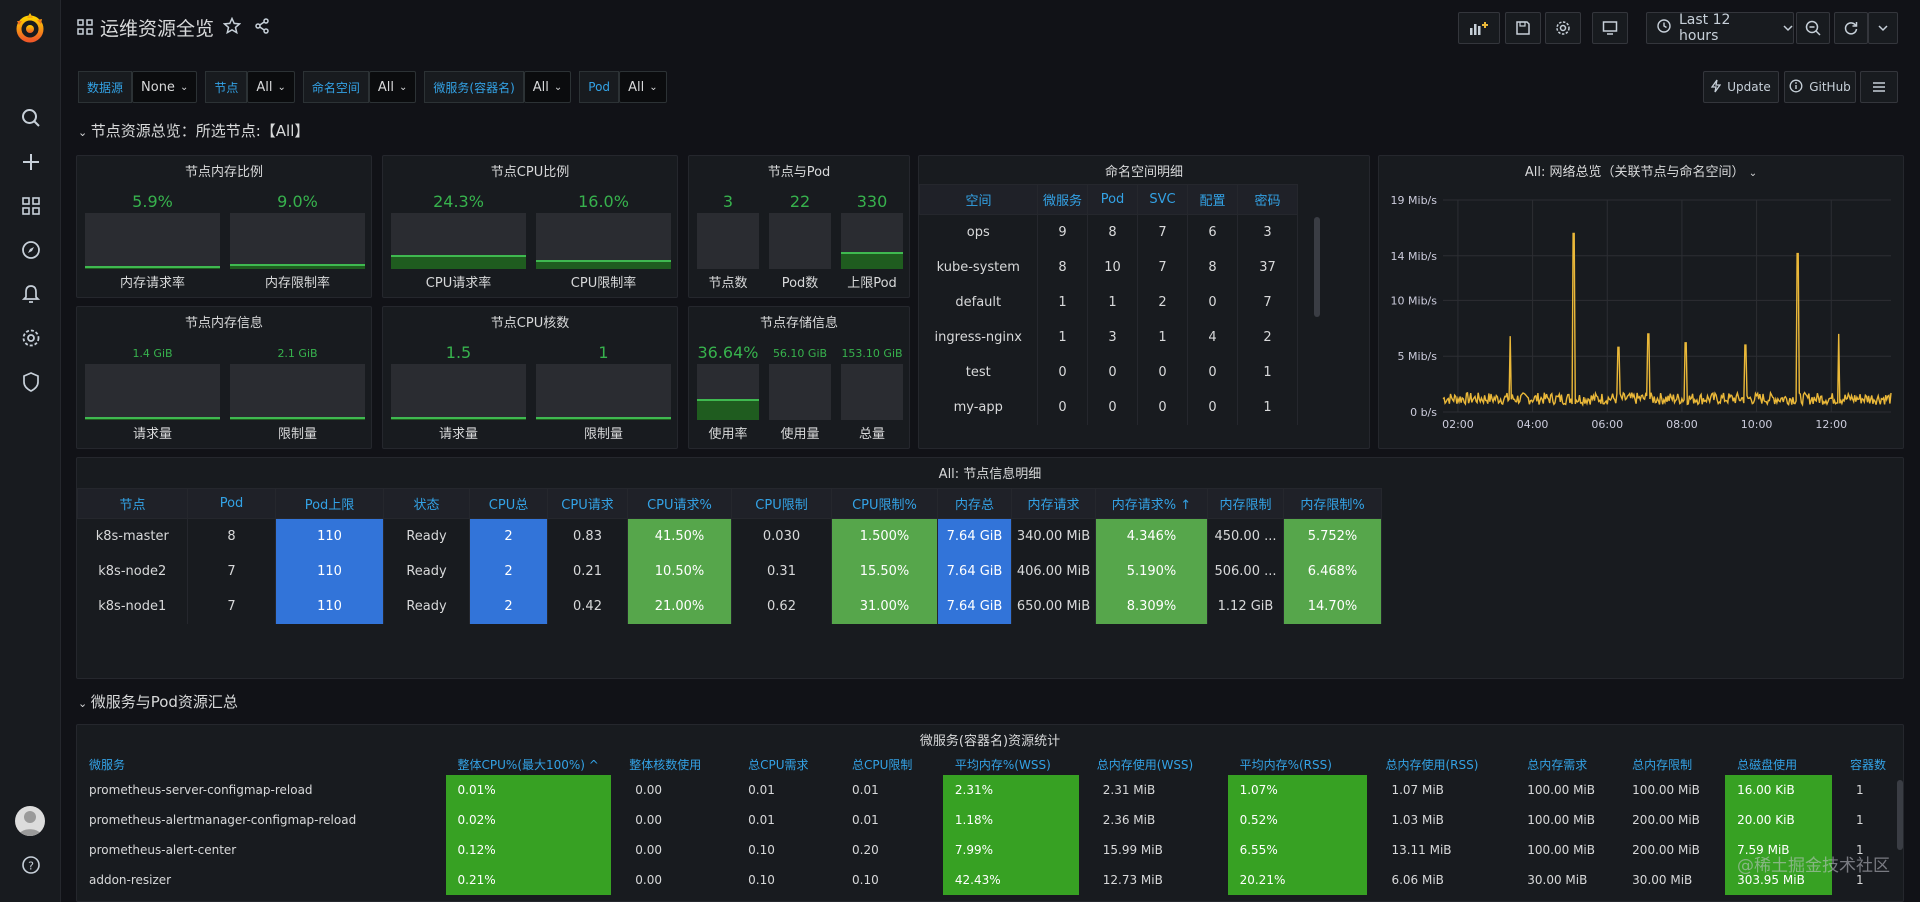 Image resolution: width=1920 pixels, height=902 pixels. I want to click on column-header: 总内存使用(RSS), so click(1444, 764).